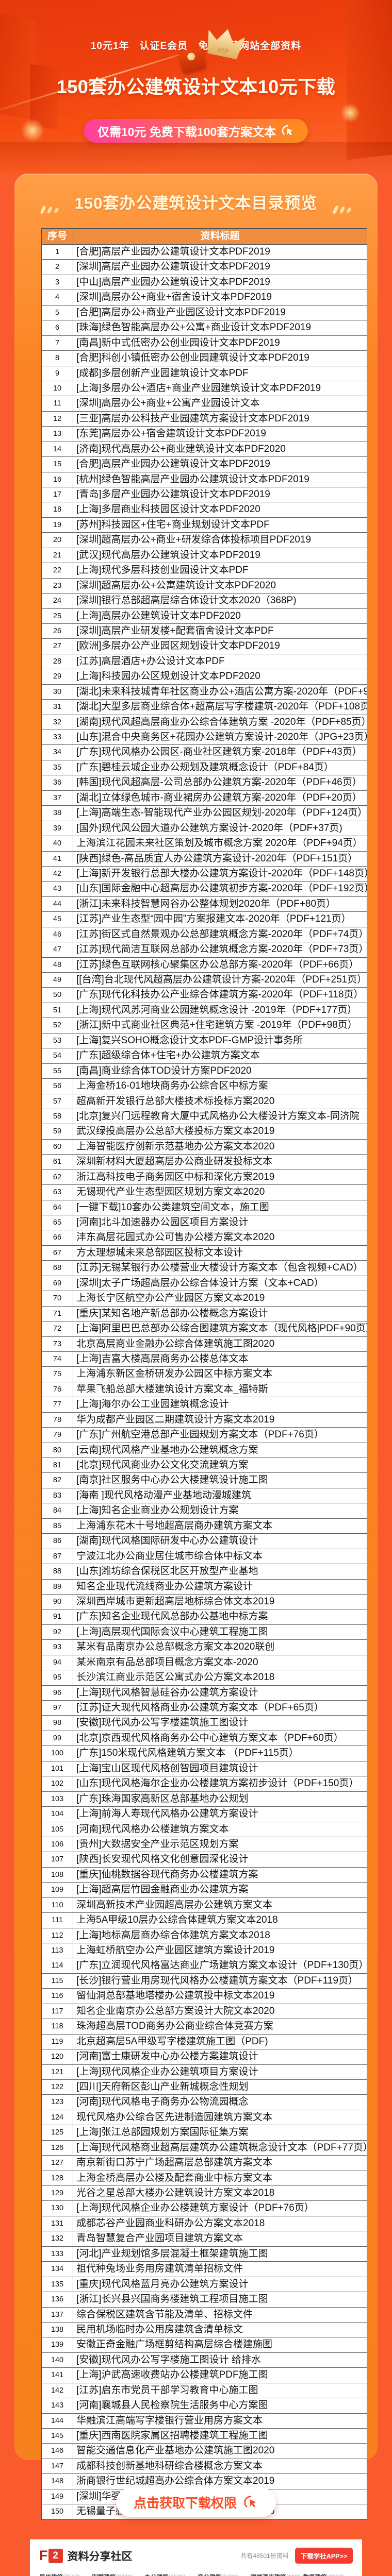 Image resolution: width=392 pixels, height=2576 pixels. I want to click on row-title: 上海长宁区航空办公产业园区方案文本2019, so click(170, 1299).